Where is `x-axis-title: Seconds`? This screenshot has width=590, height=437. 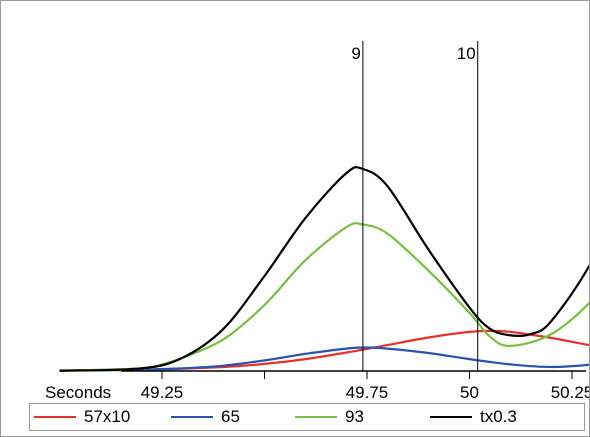
x-axis-title: Seconds is located at coordinates (78, 392).